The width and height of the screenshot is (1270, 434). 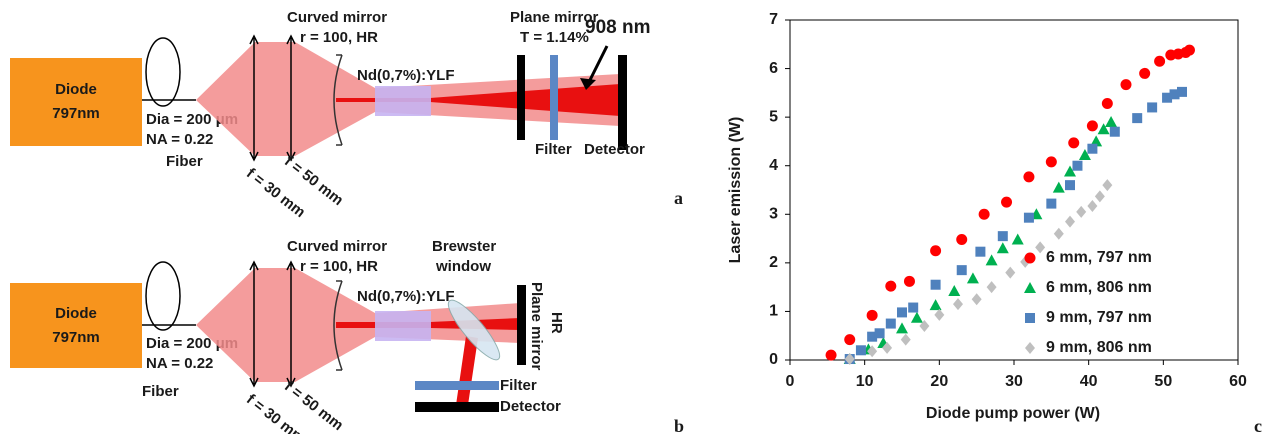 What do you see at coordinates (163, 72) in the screenshot?
I see `fiber-coil` at bounding box center [163, 72].